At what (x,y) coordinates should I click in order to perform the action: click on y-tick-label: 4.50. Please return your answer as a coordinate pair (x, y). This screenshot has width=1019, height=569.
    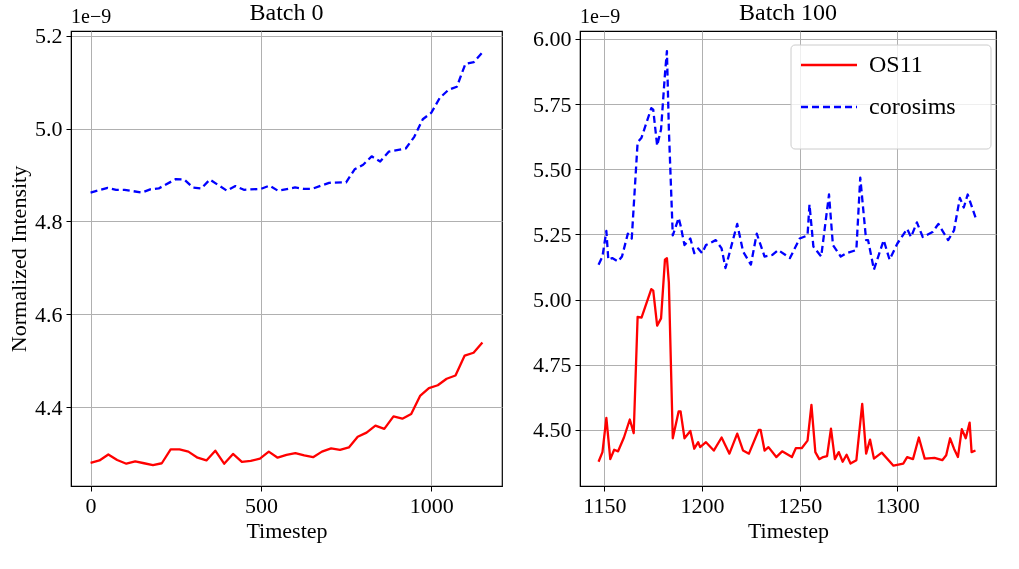
    Looking at the image, I should click on (552, 430).